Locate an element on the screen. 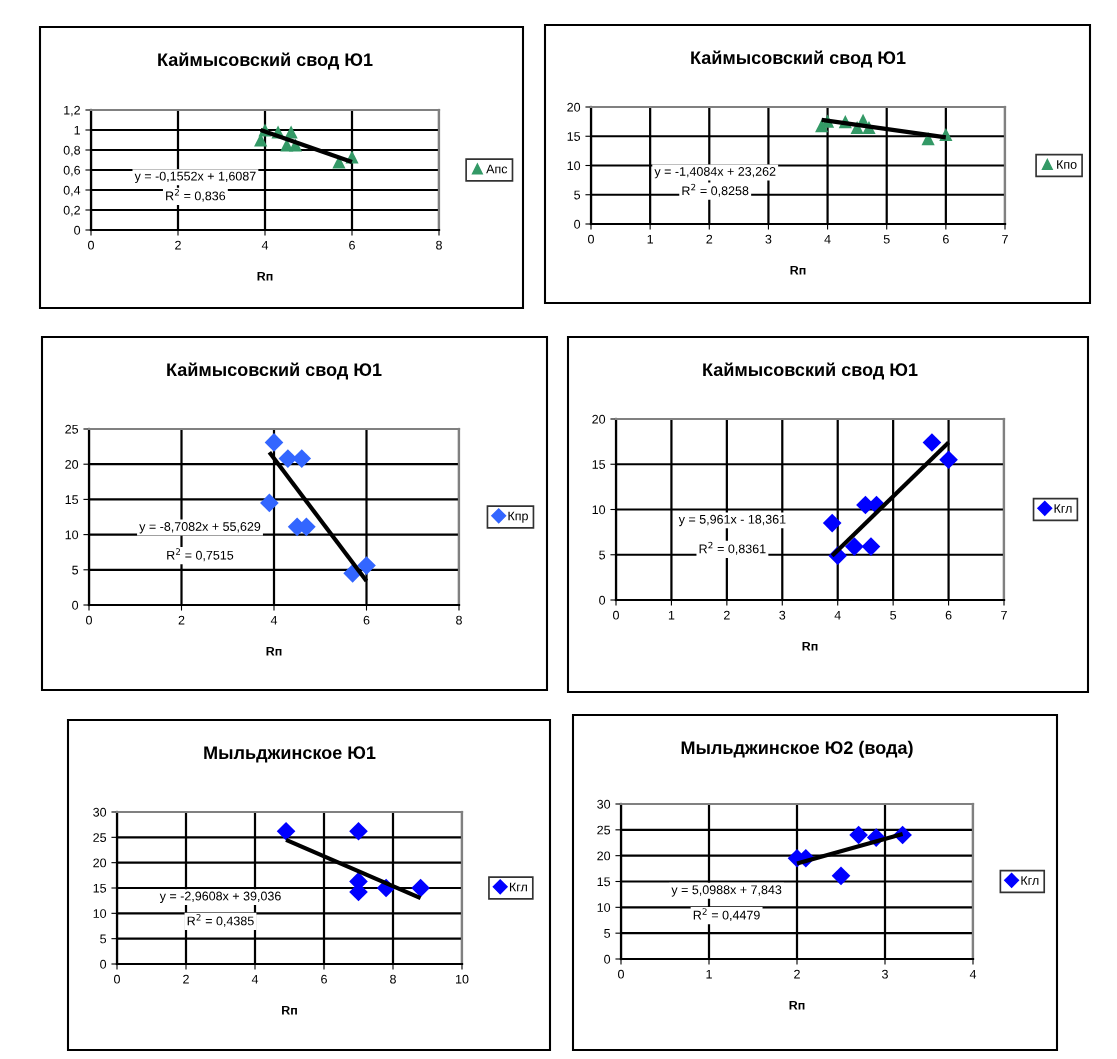 This screenshot has height=1059, width=1117. y-tick-label: 1 is located at coordinates (77, 130).